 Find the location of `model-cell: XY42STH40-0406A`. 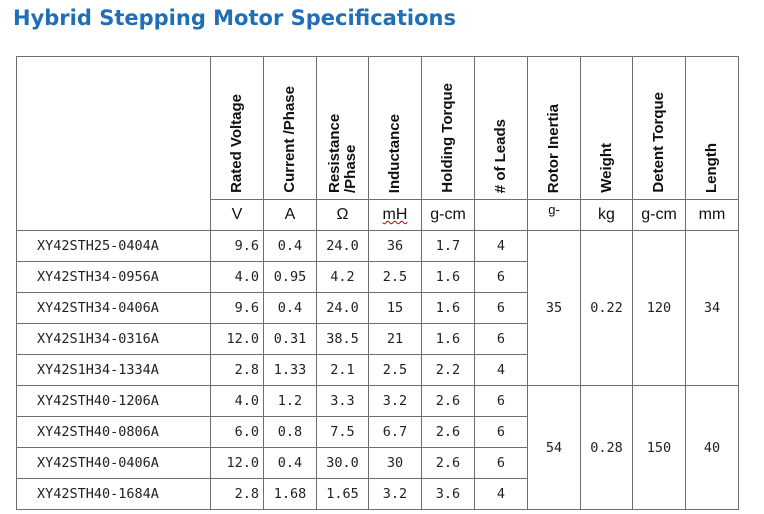

model-cell: XY42STH40-0406A is located at coordinates (113, 463).